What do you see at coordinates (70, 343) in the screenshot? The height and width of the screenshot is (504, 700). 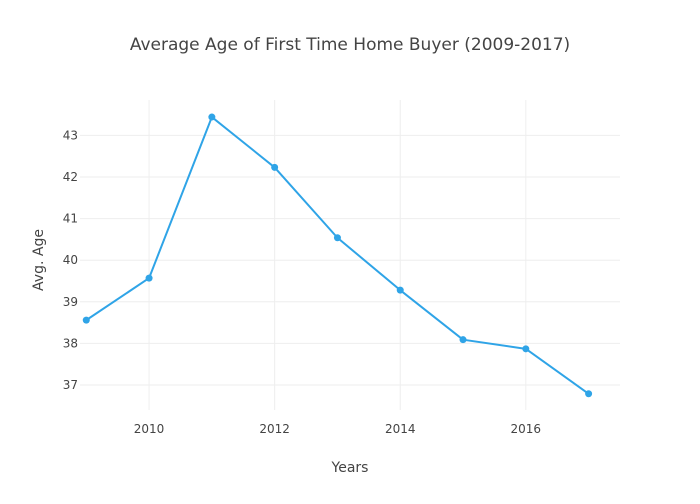 I see `y-tick-label: 38` at bounding box center [70, 343].